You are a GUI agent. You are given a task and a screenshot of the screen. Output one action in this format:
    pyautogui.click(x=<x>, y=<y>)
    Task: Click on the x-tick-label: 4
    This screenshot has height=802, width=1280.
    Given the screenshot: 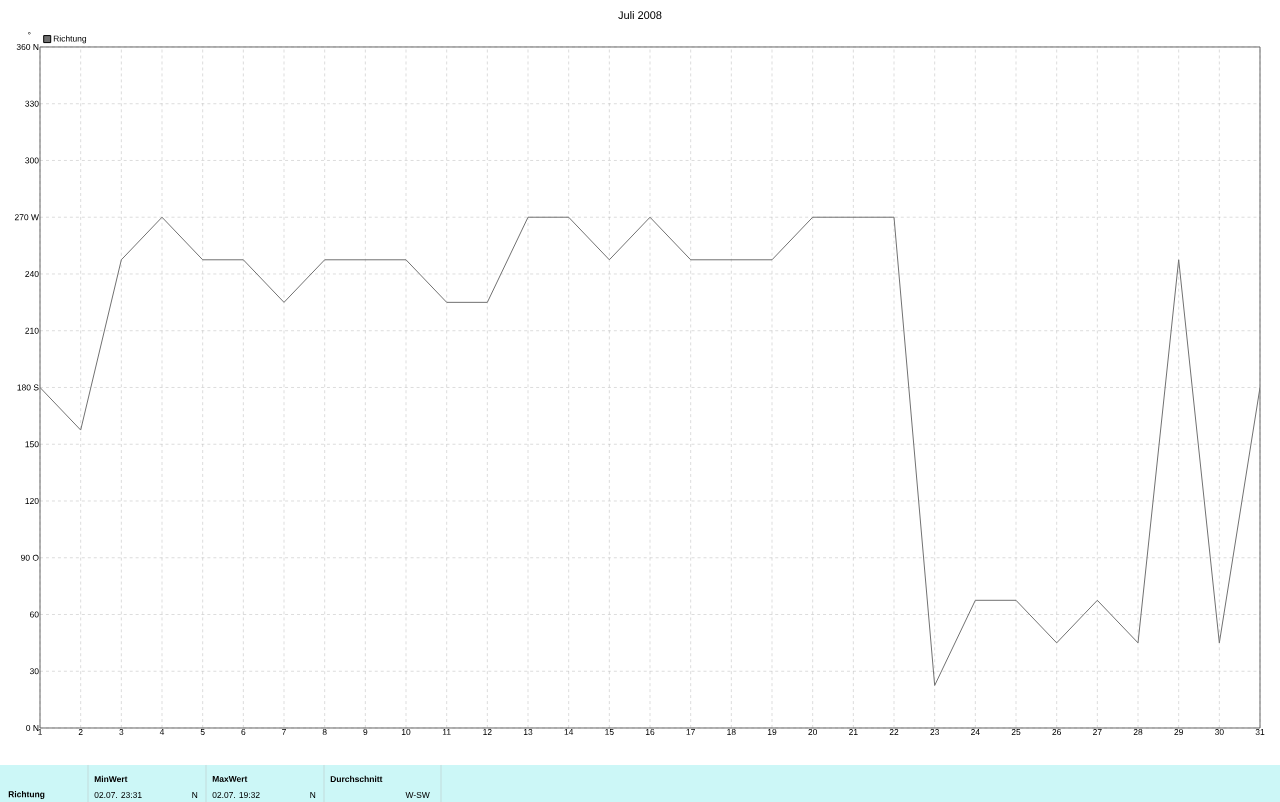 What is the action you would take?
    pyautogui.click(x=162, y=731)
    